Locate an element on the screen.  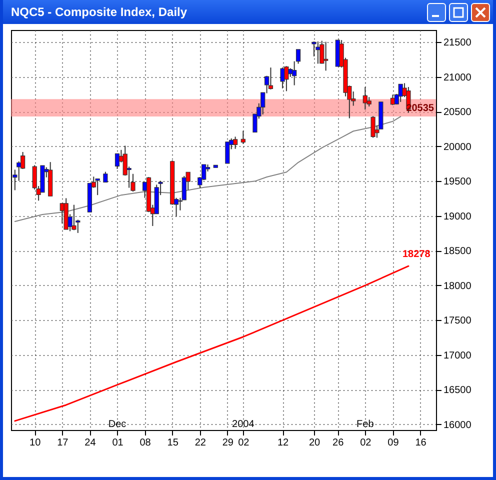
x-tick-label: 26 is located at coordinates (338, 443).